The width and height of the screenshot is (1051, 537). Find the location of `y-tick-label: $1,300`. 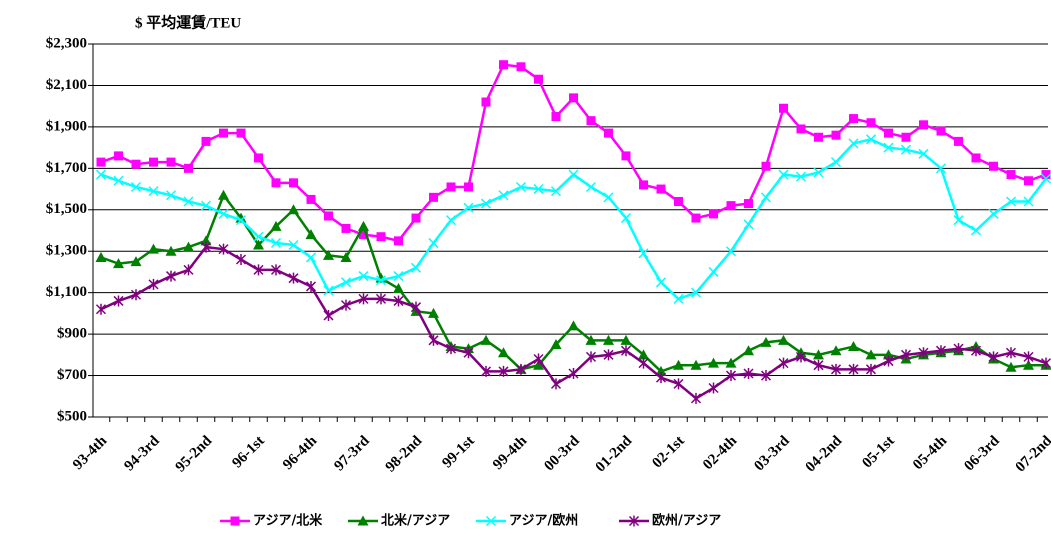

y-tick-label: $1,300 is located at coordinates (66, 251).